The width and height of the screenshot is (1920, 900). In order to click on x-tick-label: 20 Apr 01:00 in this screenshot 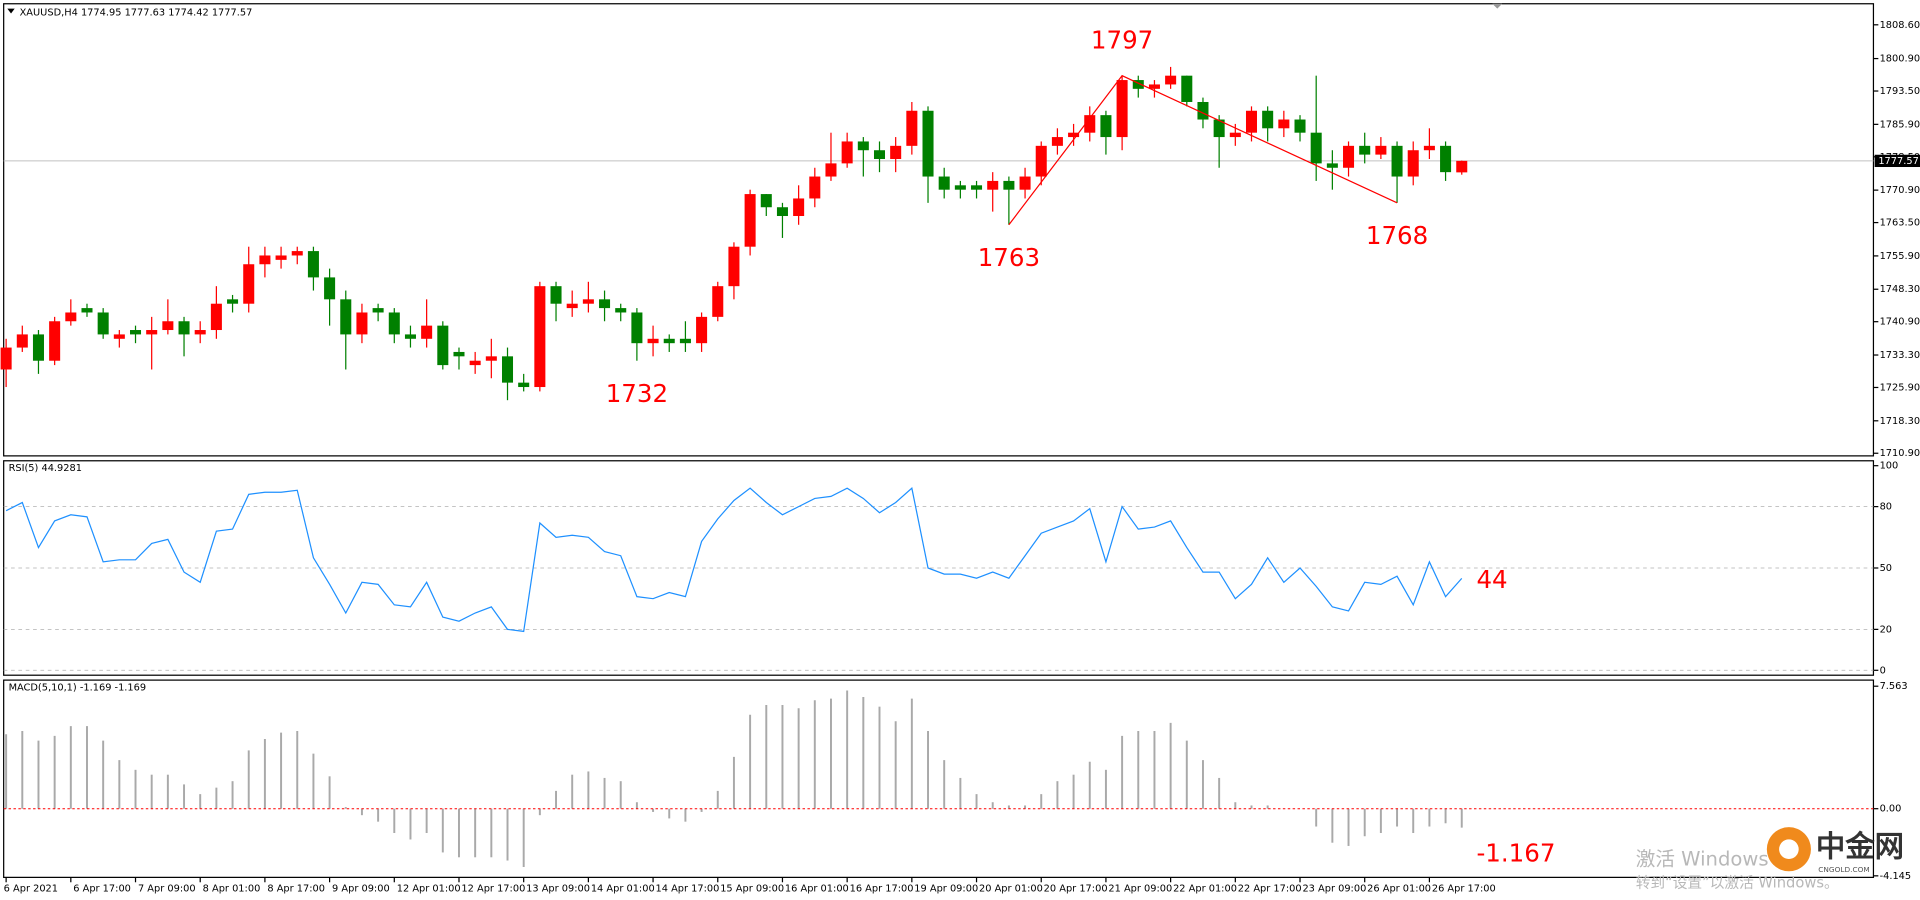, I will do `click(1011, 888)`.